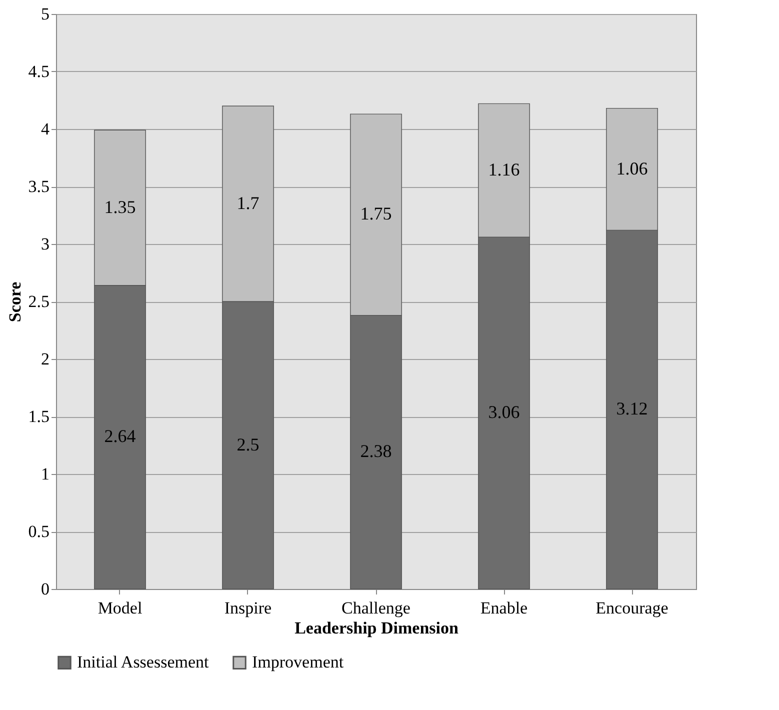 The image size is (779, 710). Describe the element at coordinates (39, 186) in the screenshot. I see `y-tick-label: 3.5` at that location.